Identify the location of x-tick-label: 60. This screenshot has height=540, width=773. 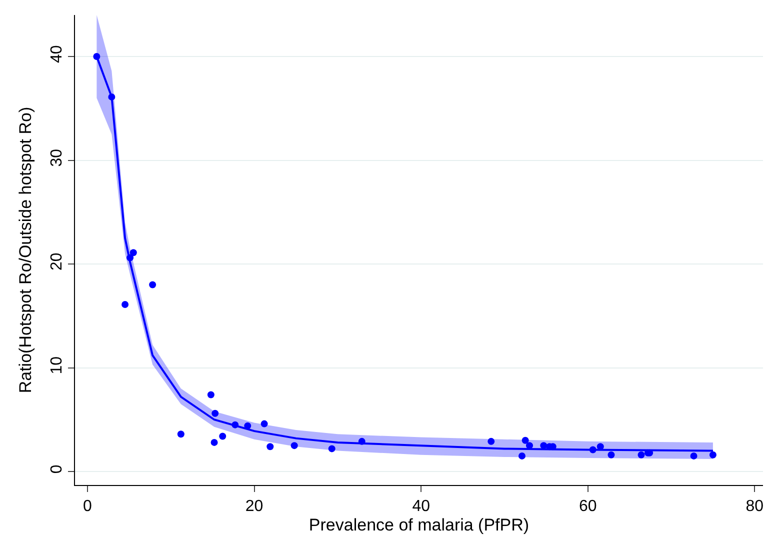
(587, 507).